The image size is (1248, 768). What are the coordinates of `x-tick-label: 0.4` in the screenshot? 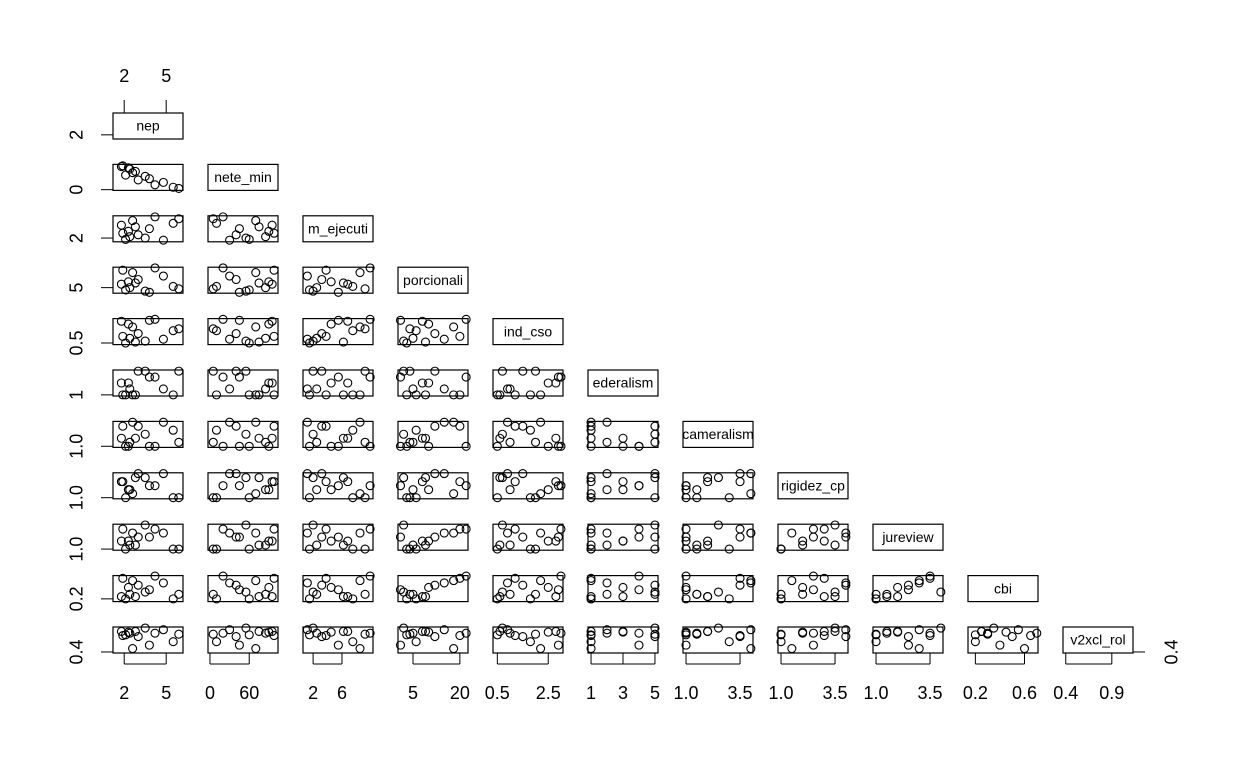 It's located at (1065, 693).